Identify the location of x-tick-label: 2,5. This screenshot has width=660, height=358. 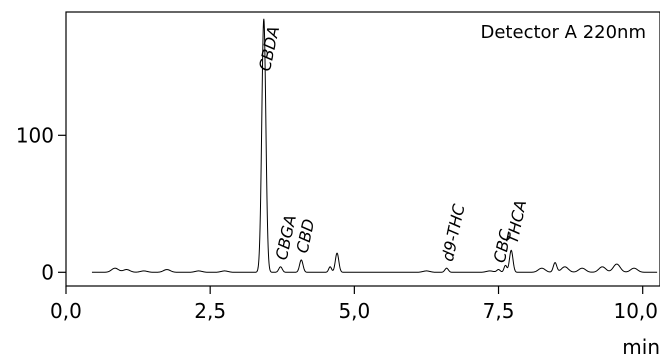
(210, 311).